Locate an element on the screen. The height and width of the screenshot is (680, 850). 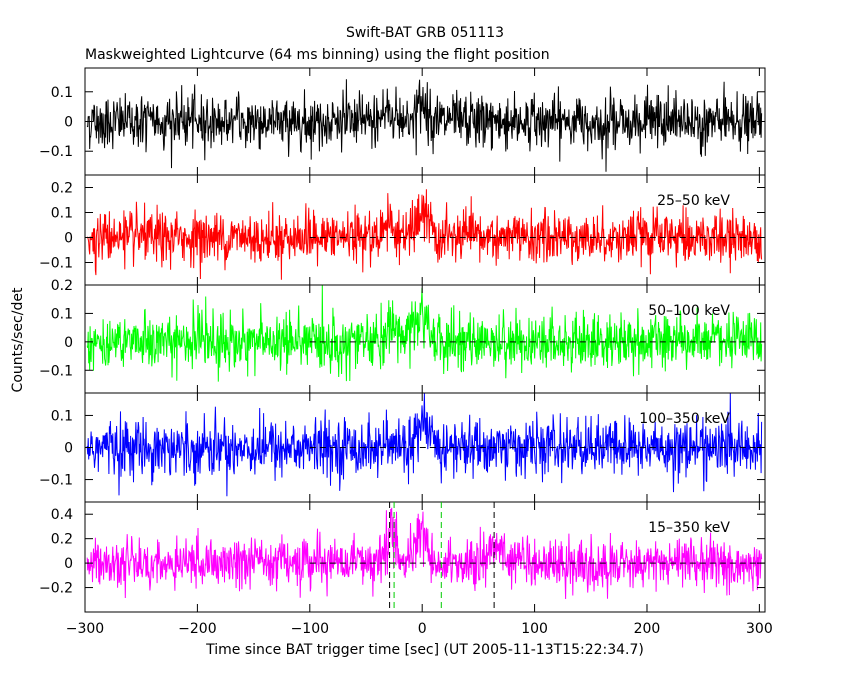
panel-4: 100–350 keV 0.1 0 −0.1 is located at coordinates (402, 447).